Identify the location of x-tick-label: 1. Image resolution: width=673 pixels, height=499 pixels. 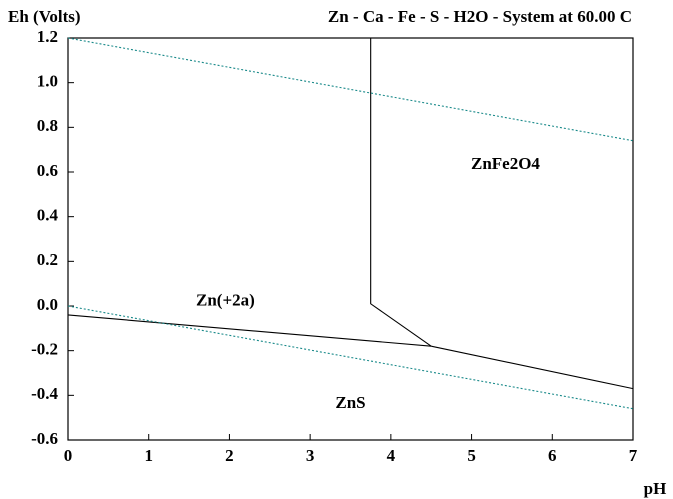
(148, 455).